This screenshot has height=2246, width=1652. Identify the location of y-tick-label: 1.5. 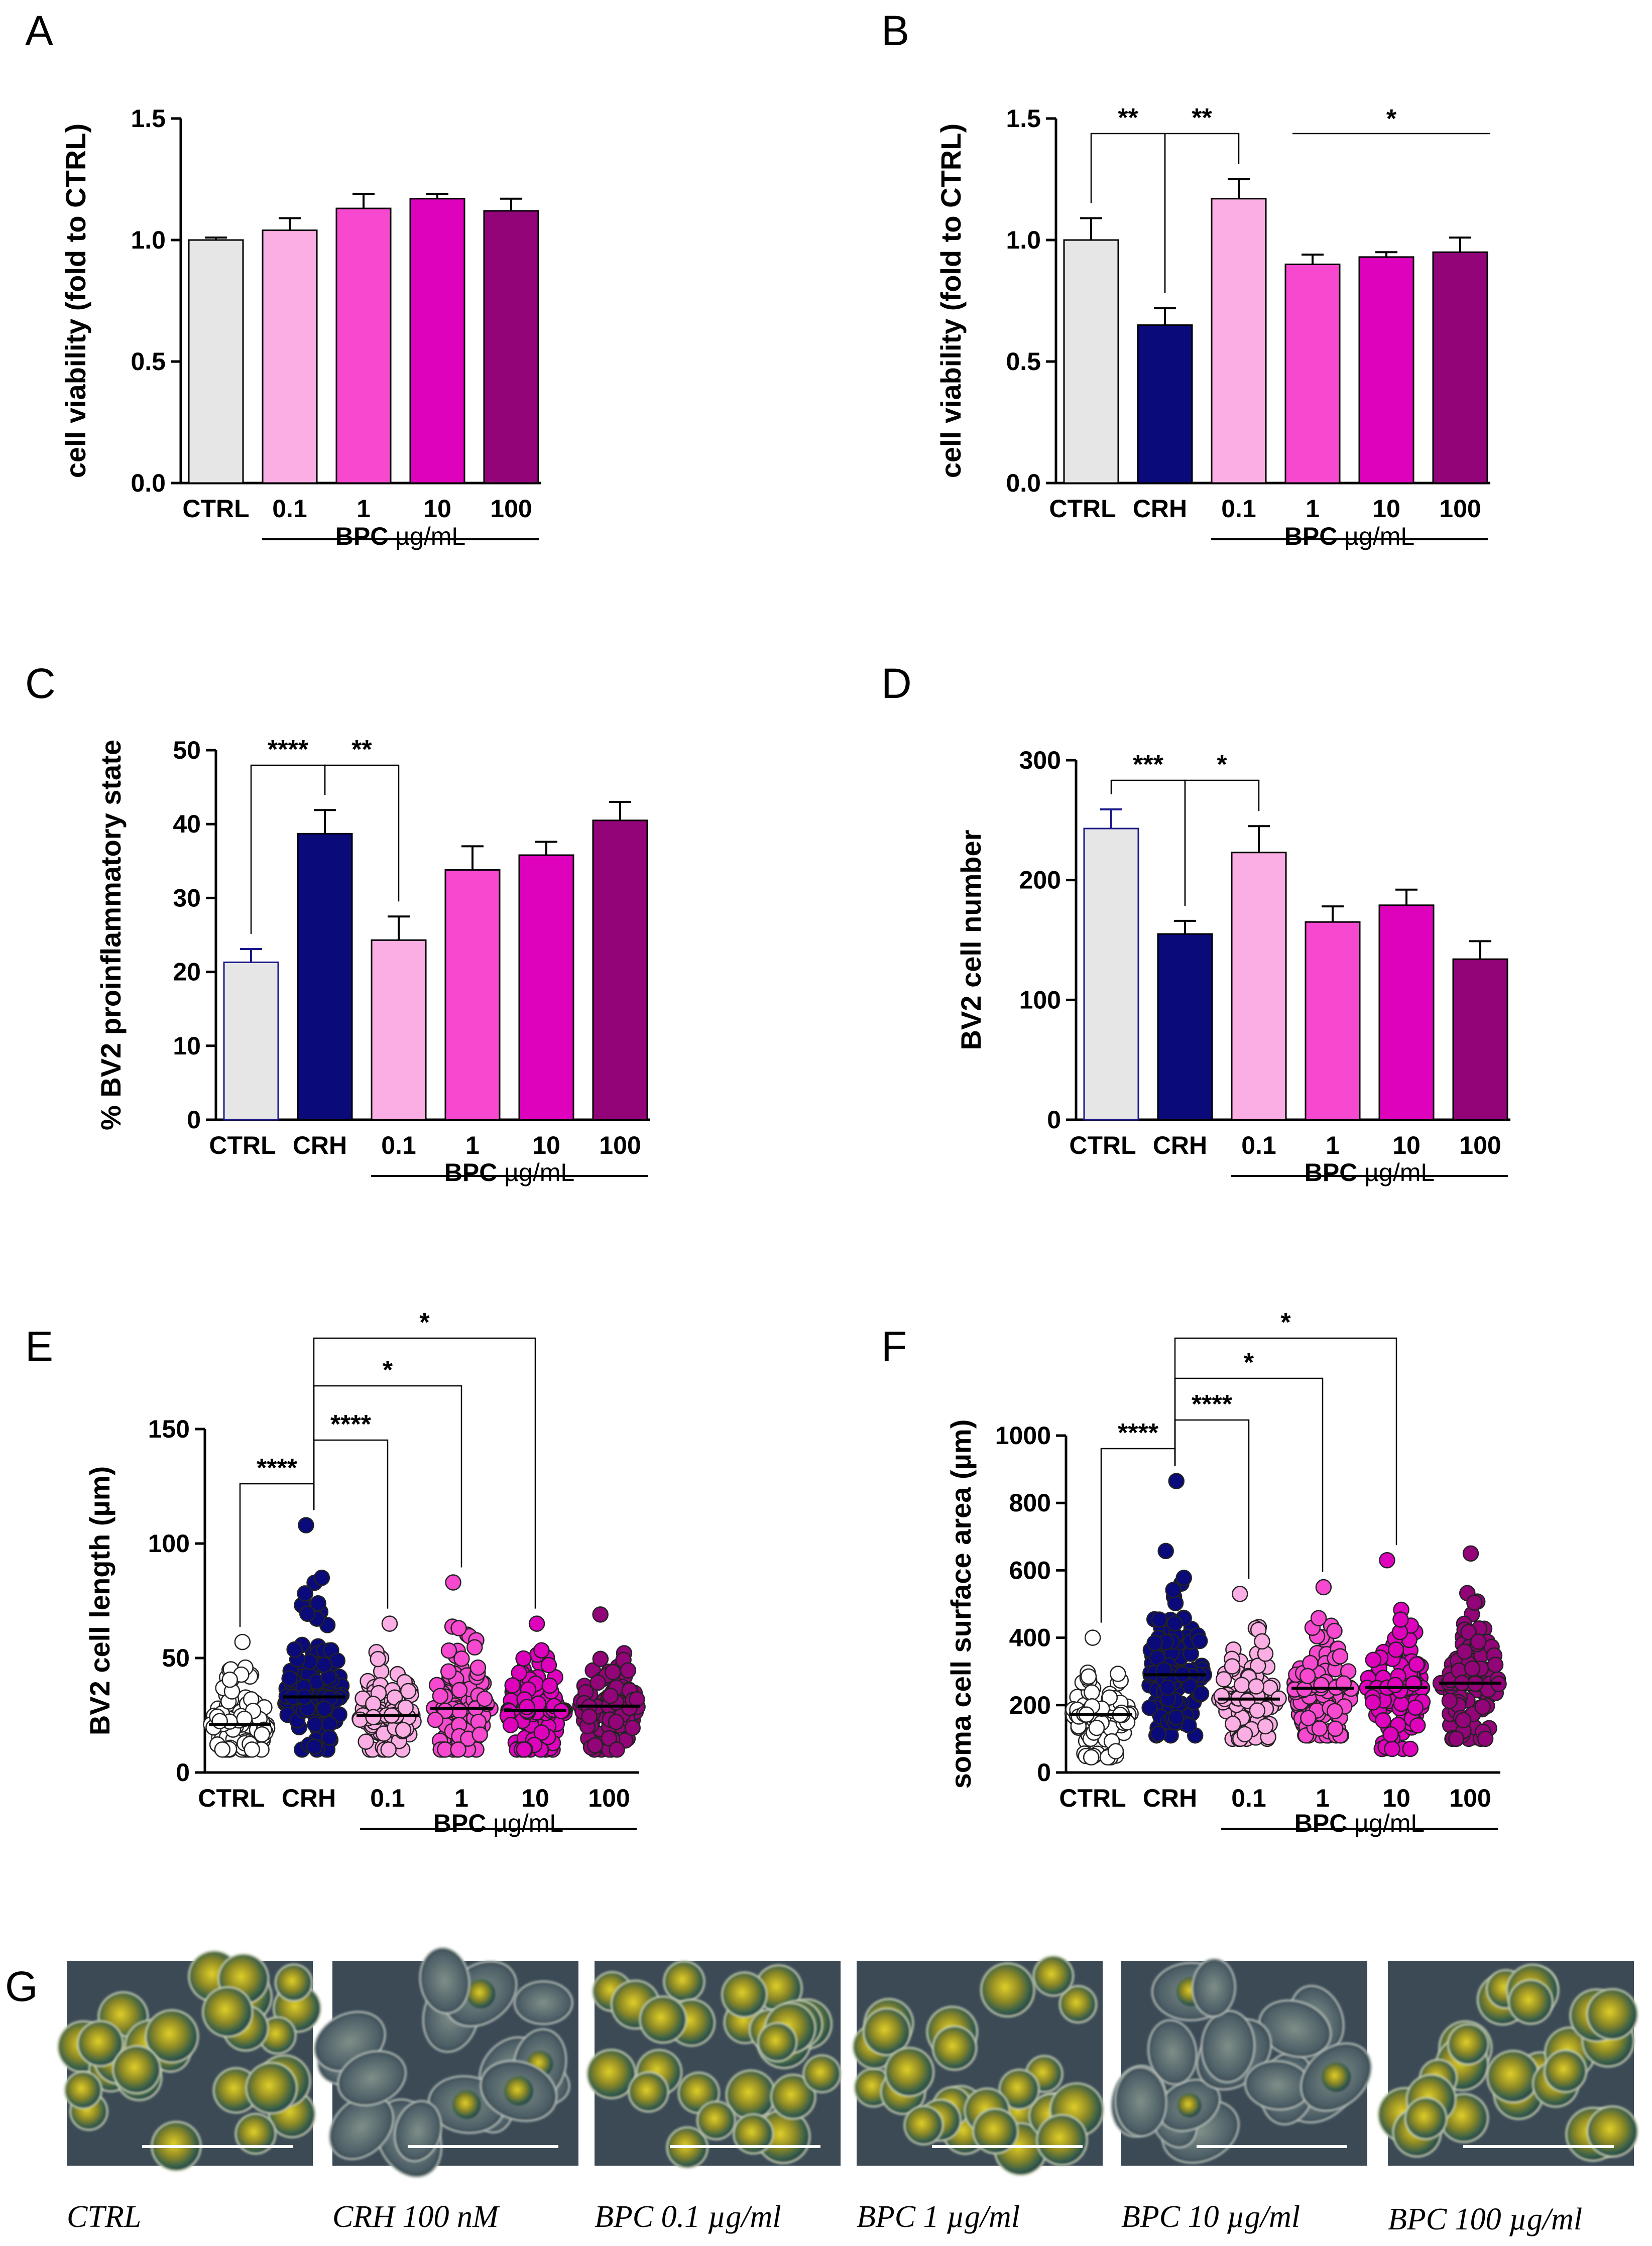
(148, 118).